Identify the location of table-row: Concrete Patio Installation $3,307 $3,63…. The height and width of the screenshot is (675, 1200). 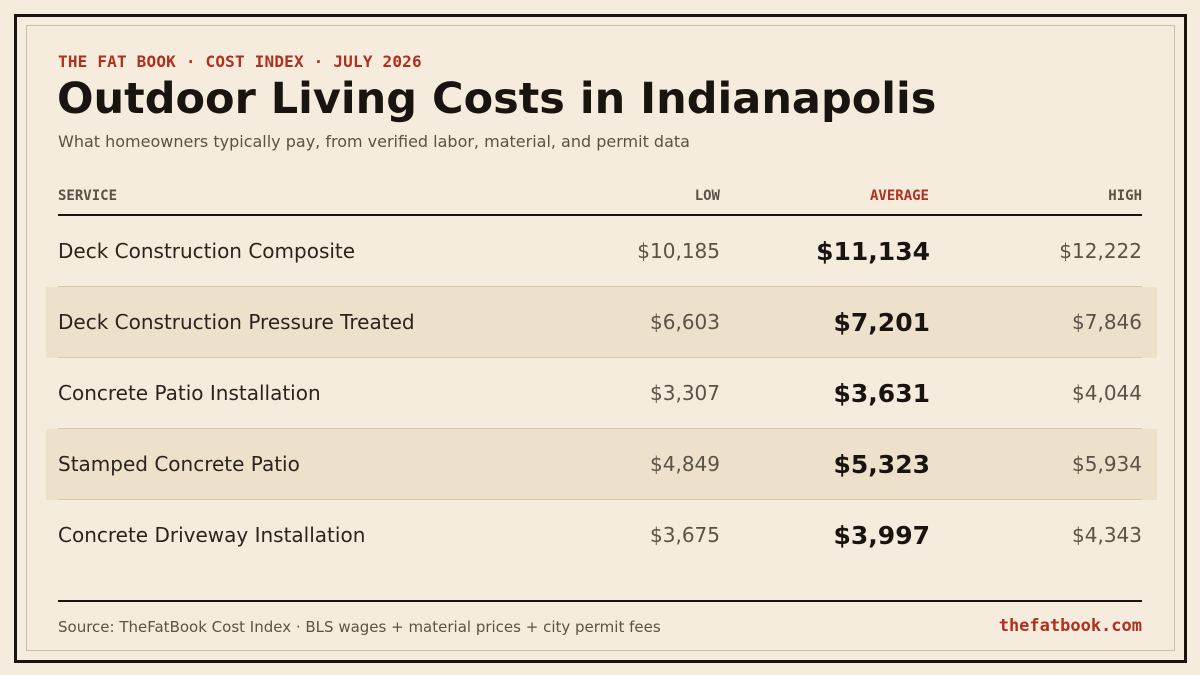
(601, 393).